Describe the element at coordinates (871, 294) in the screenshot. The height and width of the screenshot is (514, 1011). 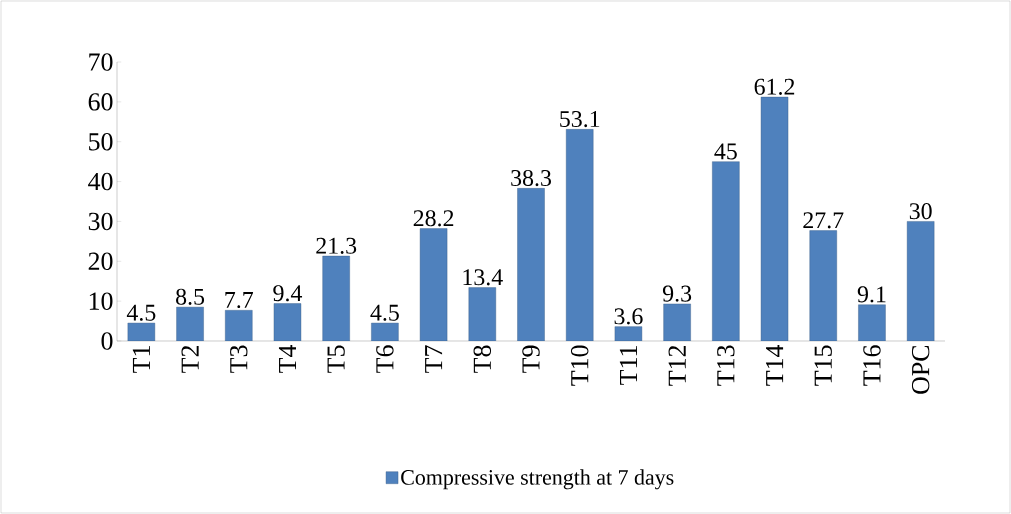
I see `data-label: 9.1` at that location.